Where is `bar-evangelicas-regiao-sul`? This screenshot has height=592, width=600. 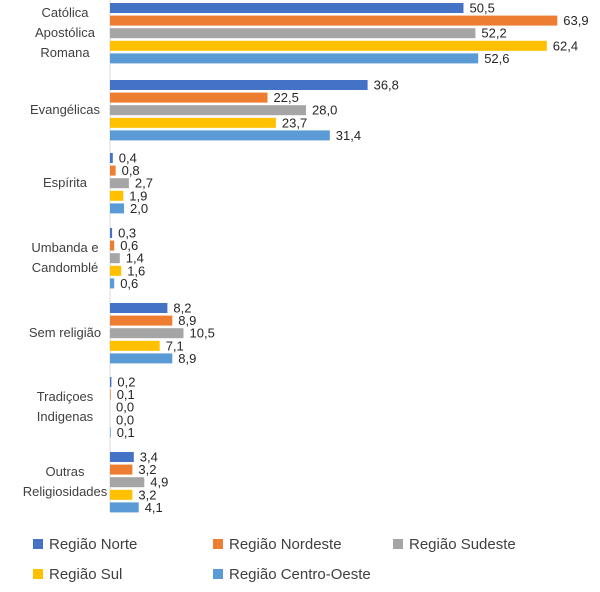
bar-evangelicas-regiao-sul is located at coordinates (193, 122).